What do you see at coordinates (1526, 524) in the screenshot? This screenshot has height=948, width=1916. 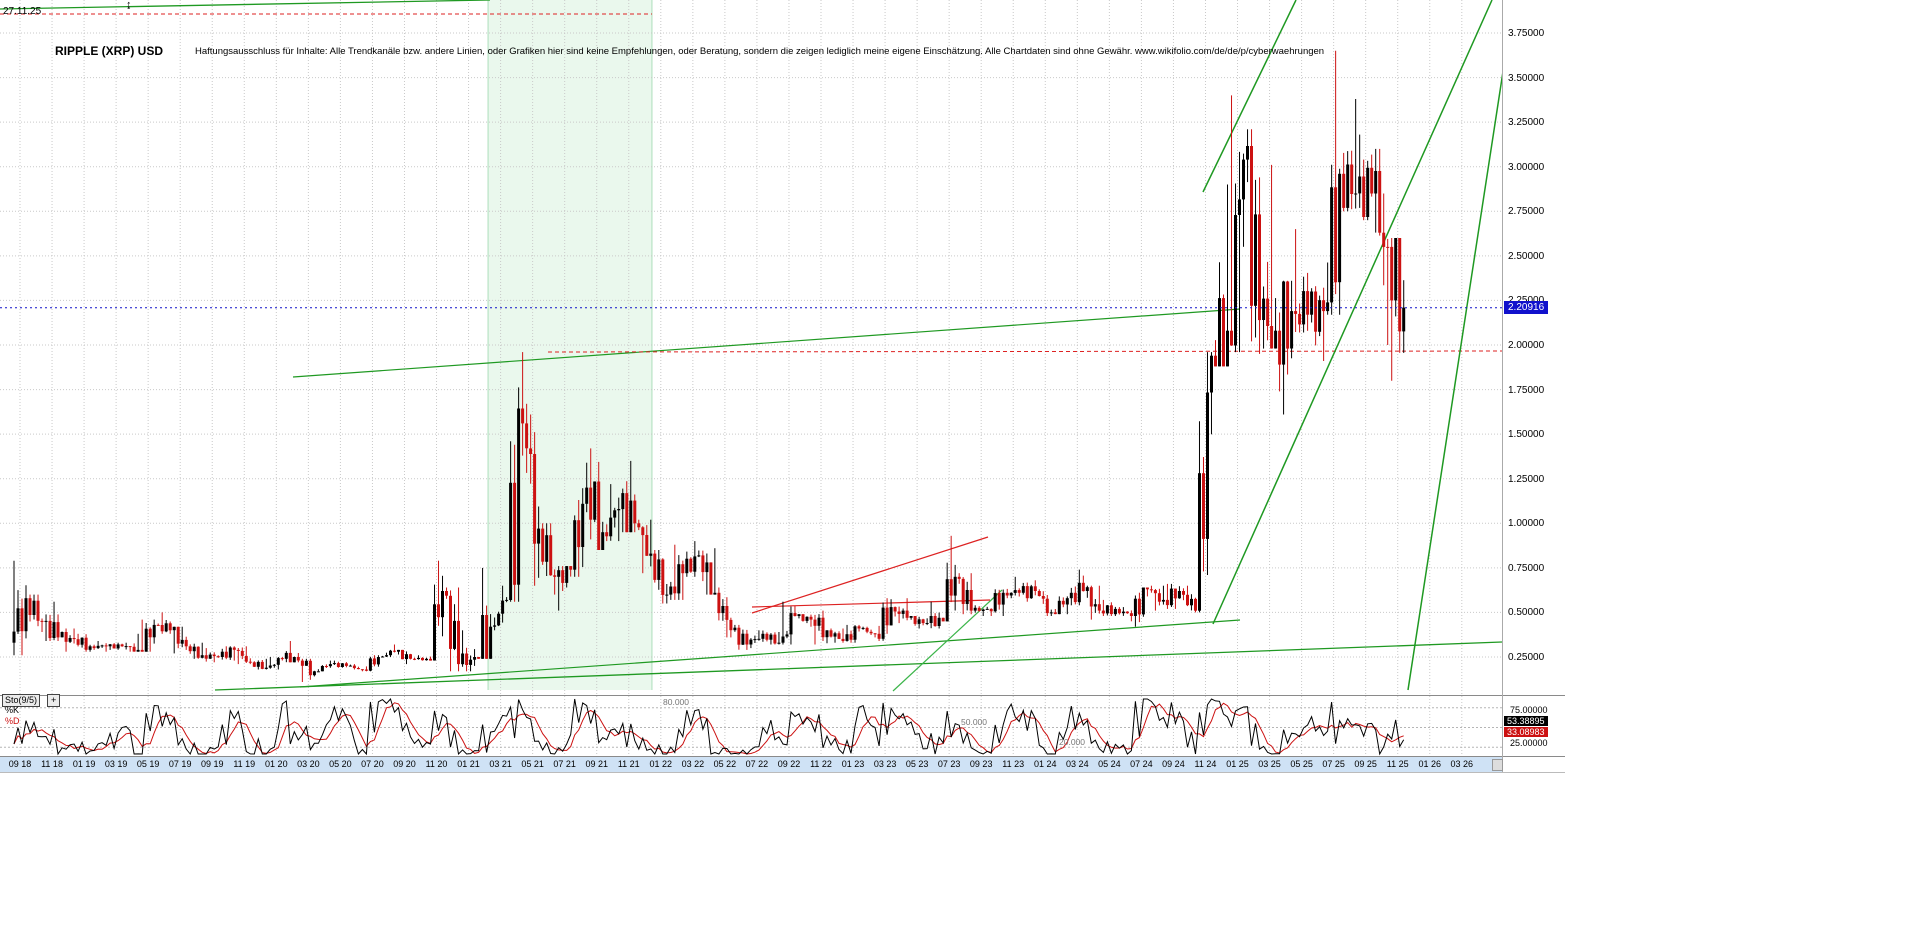 I see `price-axis-label: 1.00000` at bounding box center [1526, 524].